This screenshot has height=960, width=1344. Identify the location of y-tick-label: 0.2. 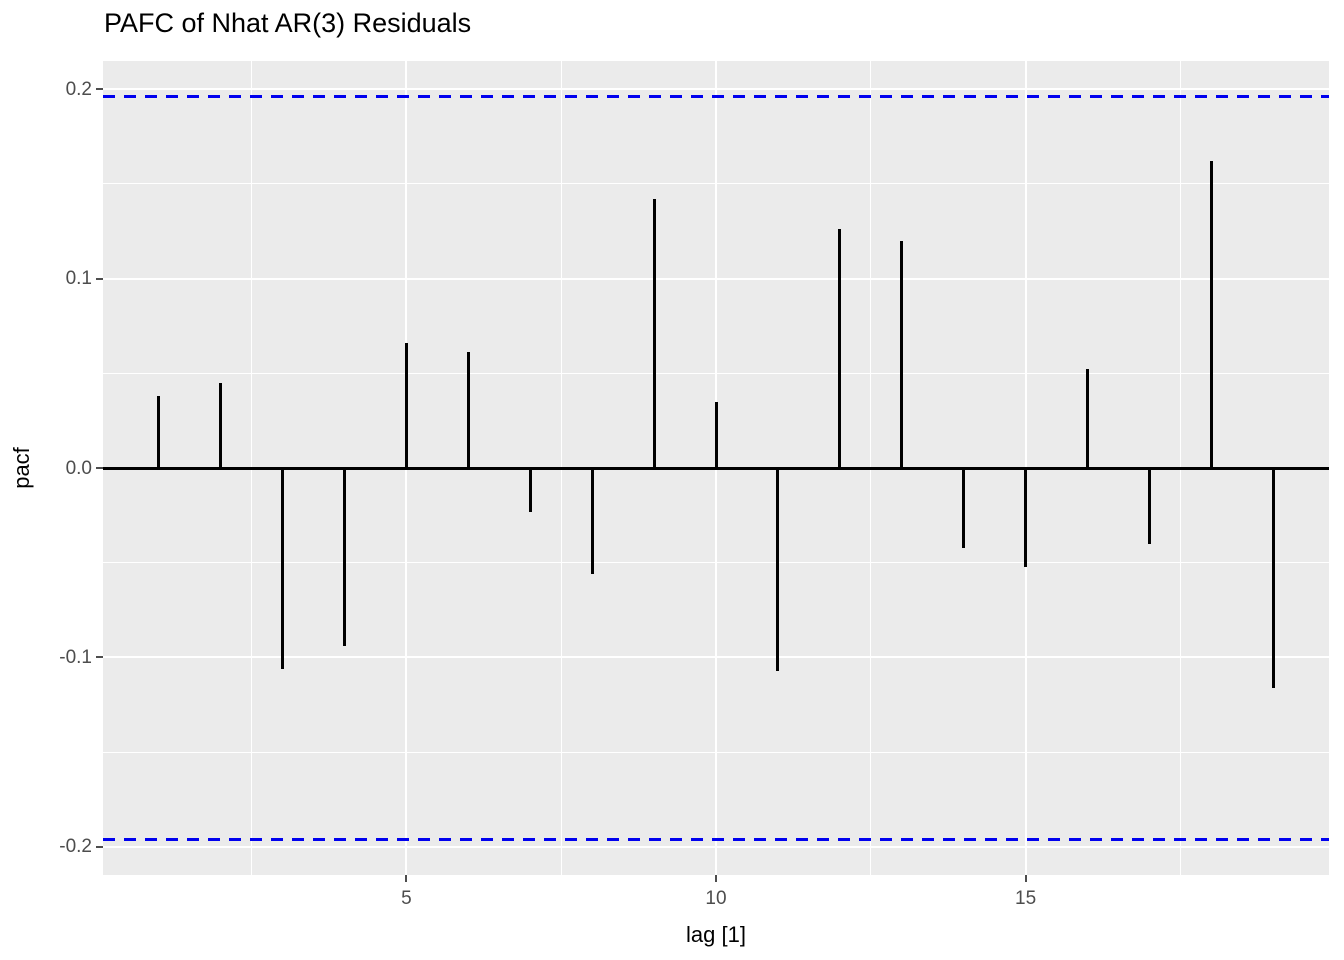
(78, 89).